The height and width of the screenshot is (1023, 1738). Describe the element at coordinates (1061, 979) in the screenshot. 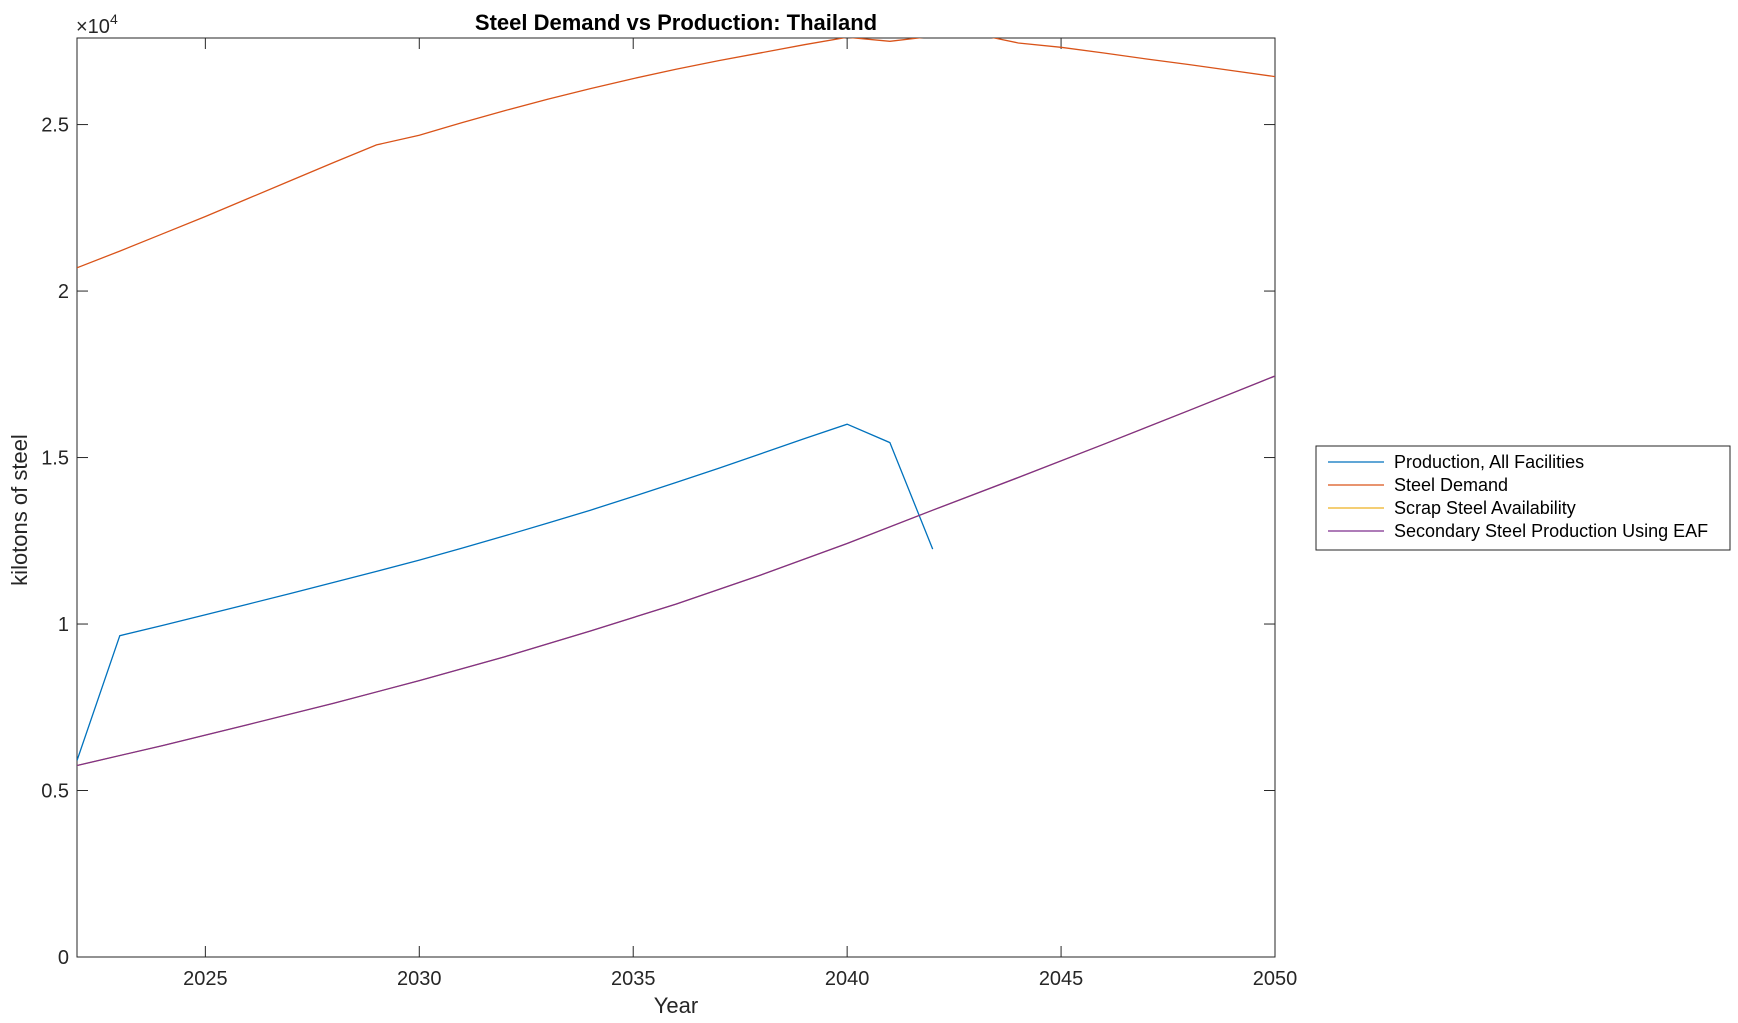

I see `x-tick-label: 2045` at that location.